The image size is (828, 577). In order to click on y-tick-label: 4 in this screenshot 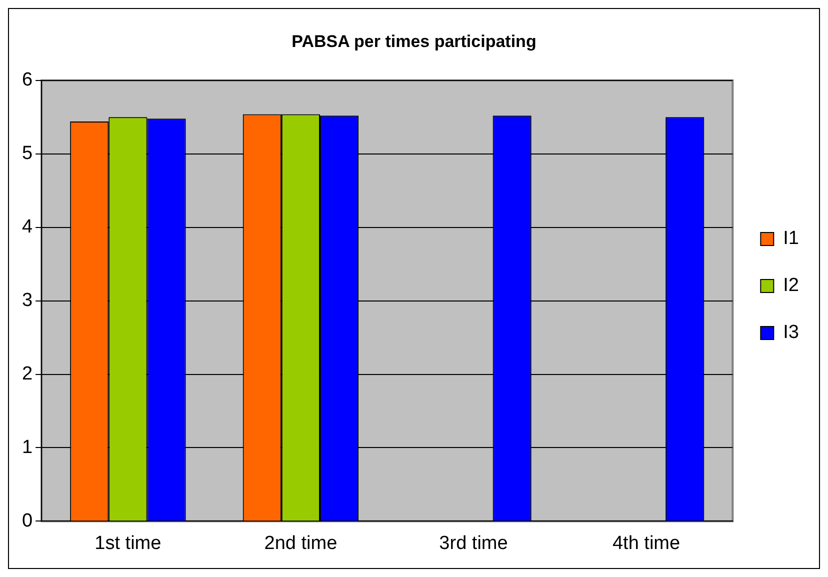, I will do `click(27, 227)`.